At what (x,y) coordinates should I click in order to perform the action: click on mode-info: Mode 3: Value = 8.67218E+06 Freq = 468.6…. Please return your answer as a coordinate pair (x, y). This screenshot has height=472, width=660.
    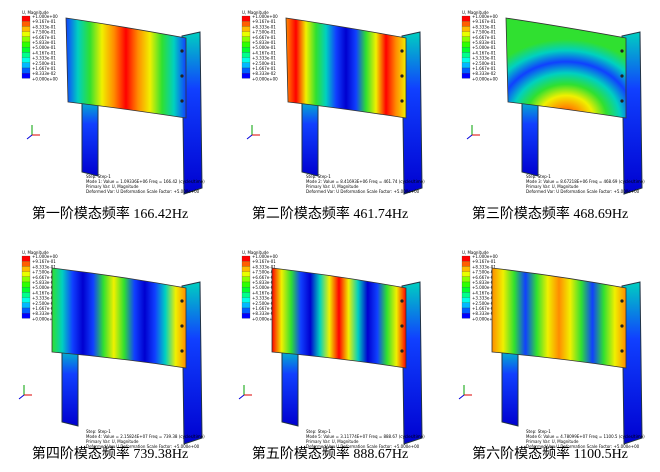
    Looking at the image, I should click on (585, 181).